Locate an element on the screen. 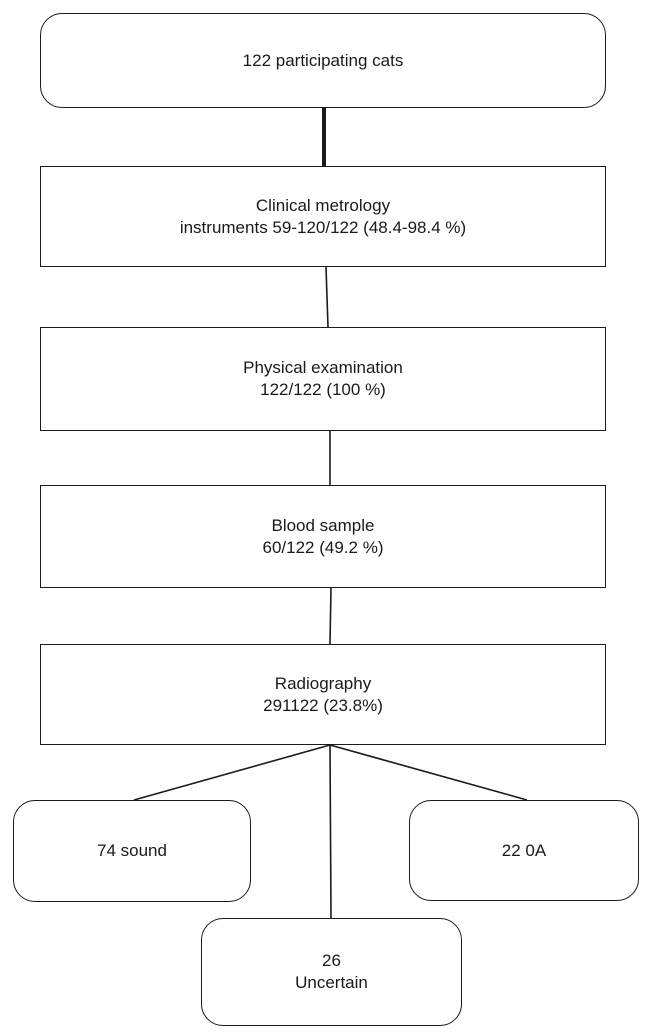 The width and height of the screenshot is (652, 1034). node-participating-cats-text: 122 participating cats is located at coordinates (323, 60).